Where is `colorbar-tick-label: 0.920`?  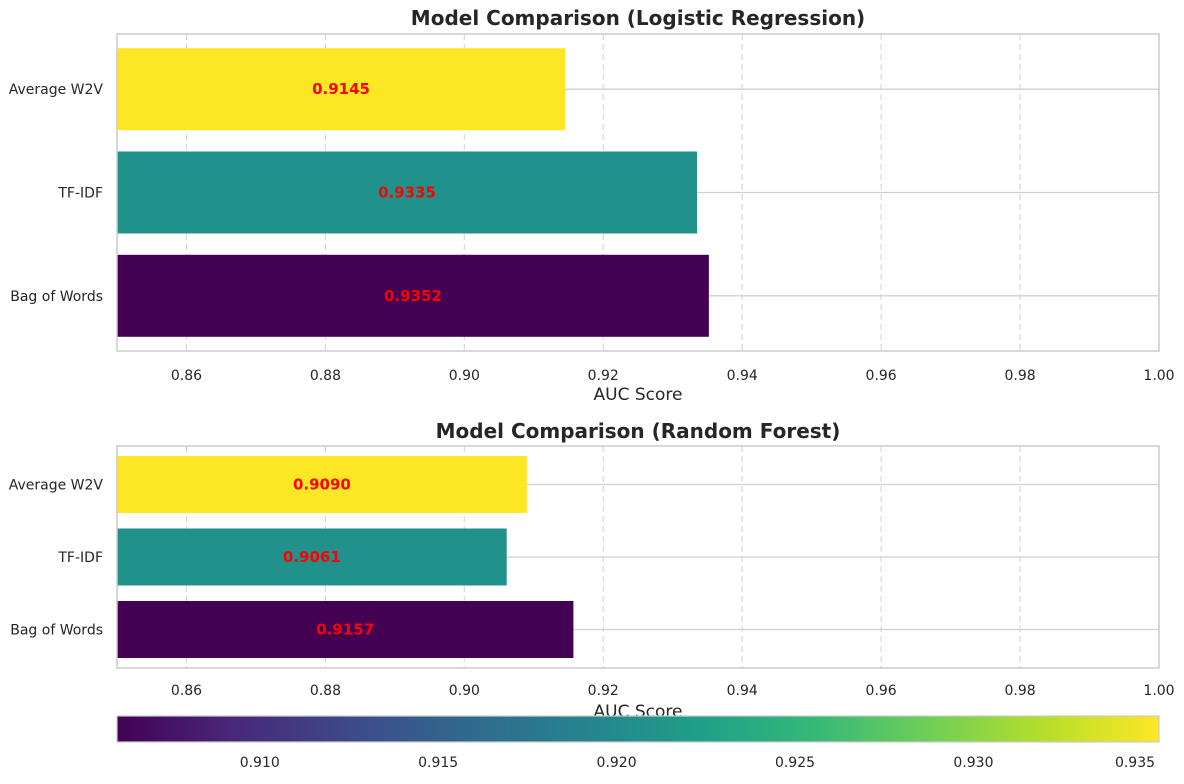
colorbar-tick-label: 0.920 is located at coordinates (617, 763).